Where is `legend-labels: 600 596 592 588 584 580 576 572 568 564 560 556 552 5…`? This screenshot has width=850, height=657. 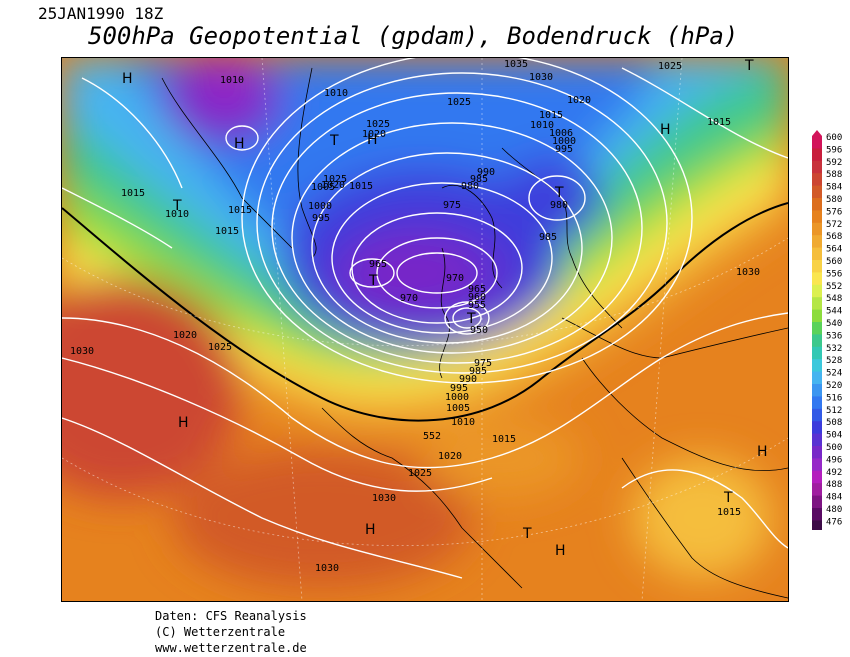 legend-labels: 600 596 592 588 584 580 576 572 568 564 560 556 552 5… is located at coordinates (834, 330).